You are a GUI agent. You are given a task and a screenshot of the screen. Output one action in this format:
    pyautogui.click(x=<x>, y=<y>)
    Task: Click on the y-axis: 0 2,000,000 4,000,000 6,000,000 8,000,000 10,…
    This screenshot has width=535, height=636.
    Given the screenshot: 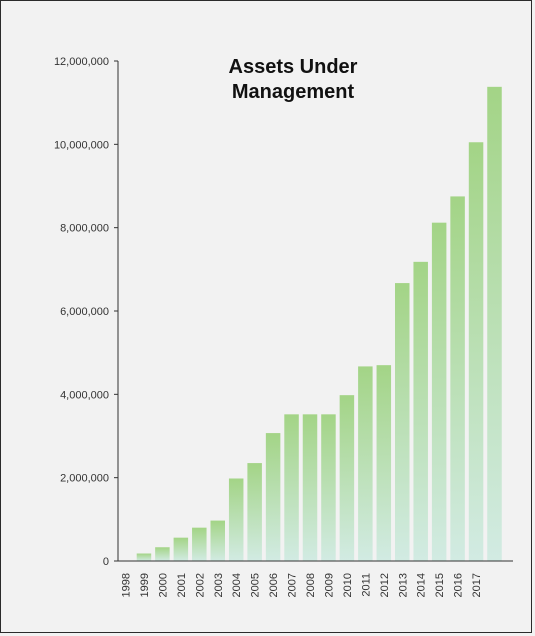 What is the action you would take?
    pyautogui.click(x=86, y=312)
    